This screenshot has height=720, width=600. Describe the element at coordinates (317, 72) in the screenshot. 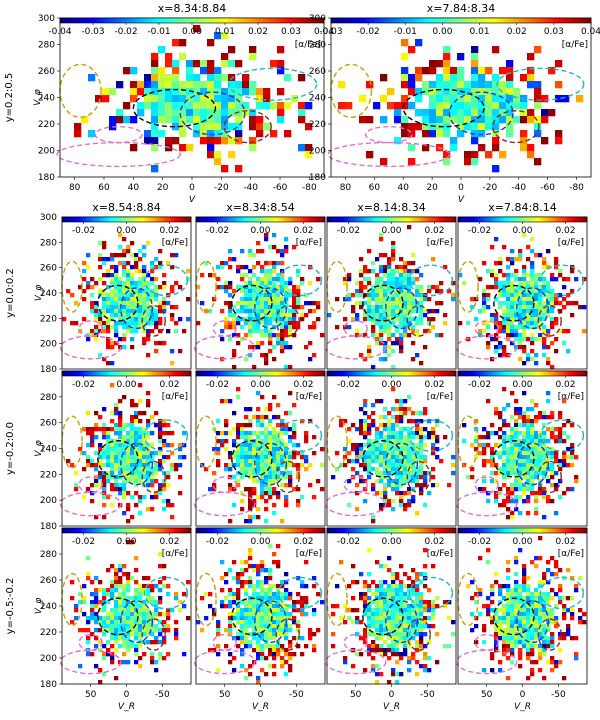

I see `y-tick-label: 260` at that location.